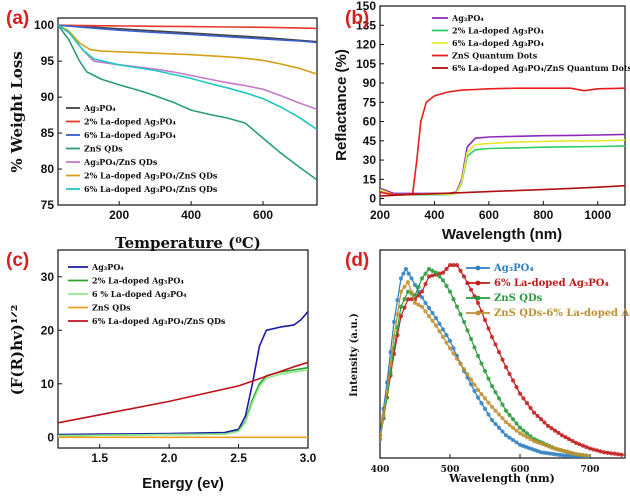 The width and height of the screenshot is (630, 497). I want to click on series-line-ag-po, so click(187, 33).